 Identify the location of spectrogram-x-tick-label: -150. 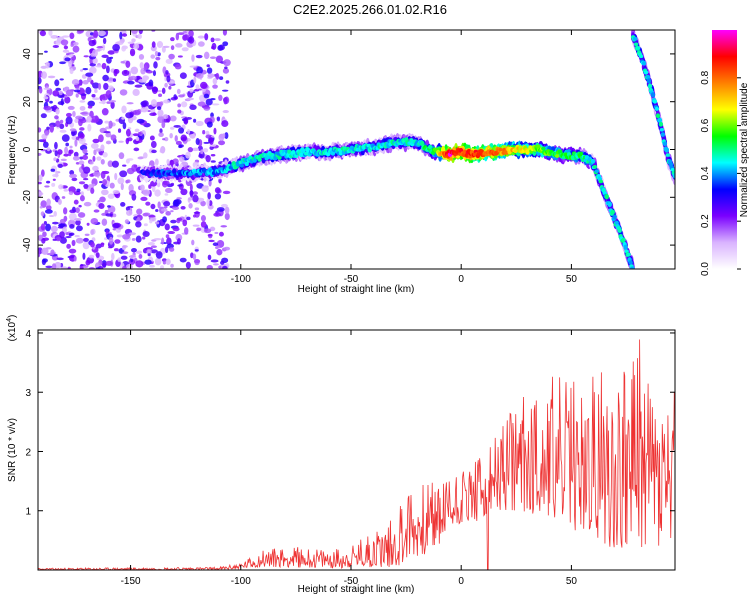
(131, 279).